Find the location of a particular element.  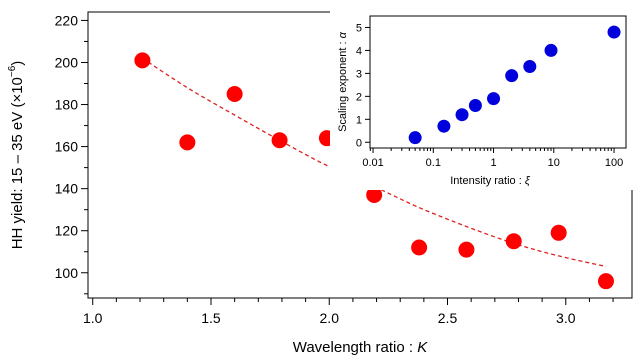

inset-y-tick-label: 3 is located at coordinates (359, 74).